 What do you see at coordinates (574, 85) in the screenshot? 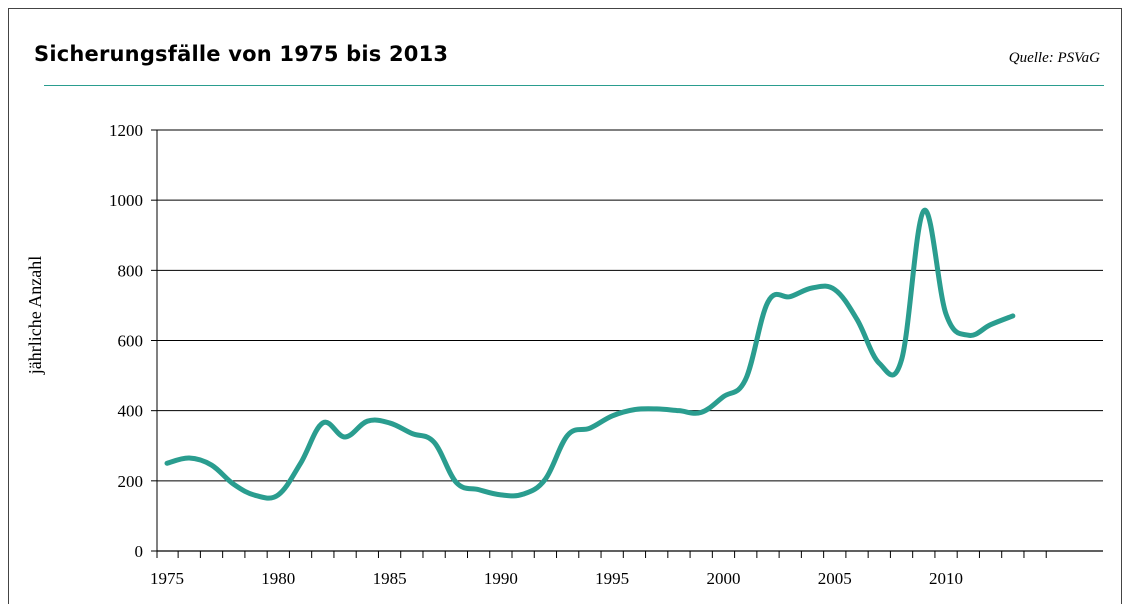
I see `title-rule` at bounding box center [574, 85].